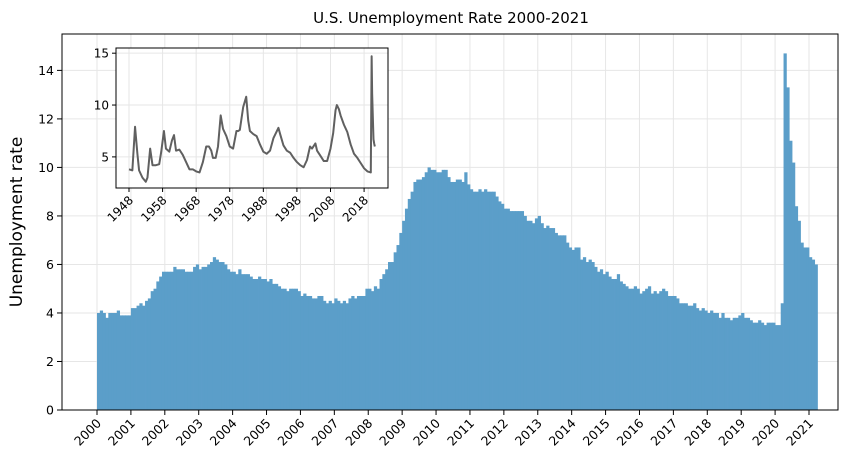 The image size is (850, 465). I want to click on x-tick-label: 2008, so click(358, 431).